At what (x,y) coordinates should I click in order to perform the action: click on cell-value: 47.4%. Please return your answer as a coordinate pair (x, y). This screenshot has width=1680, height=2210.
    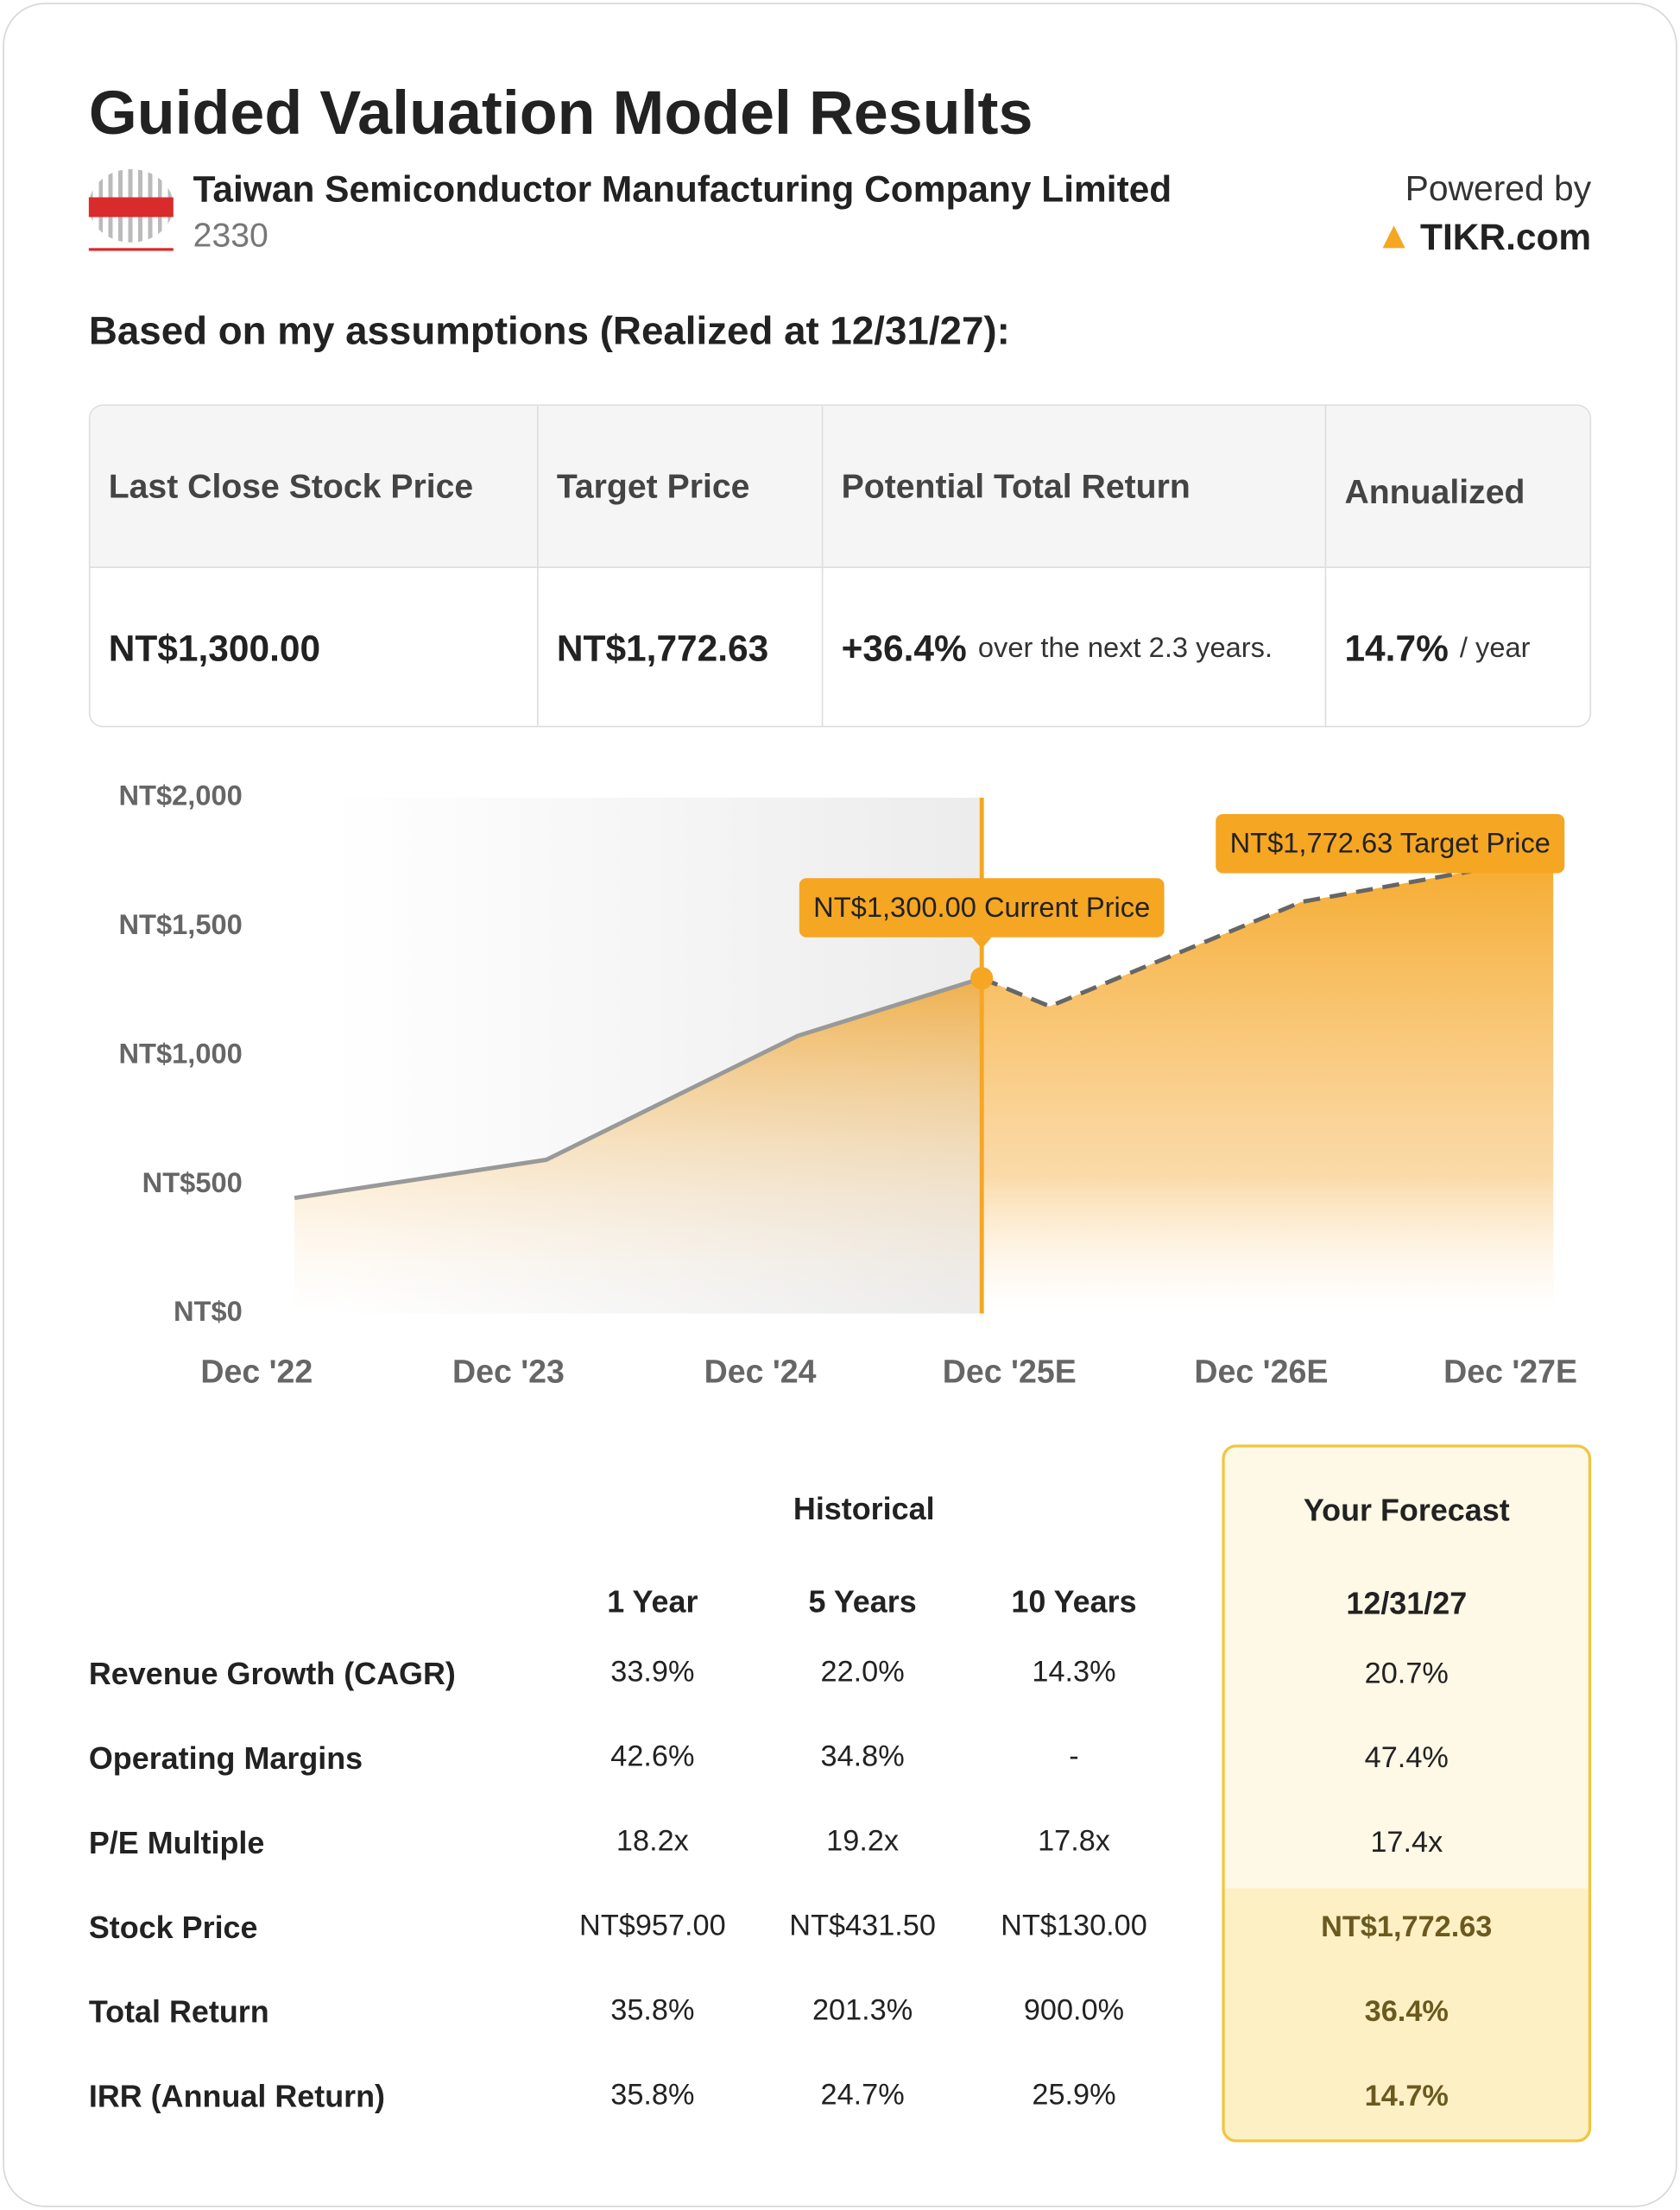
    Looking at the image, I should click on (1406, 1758).